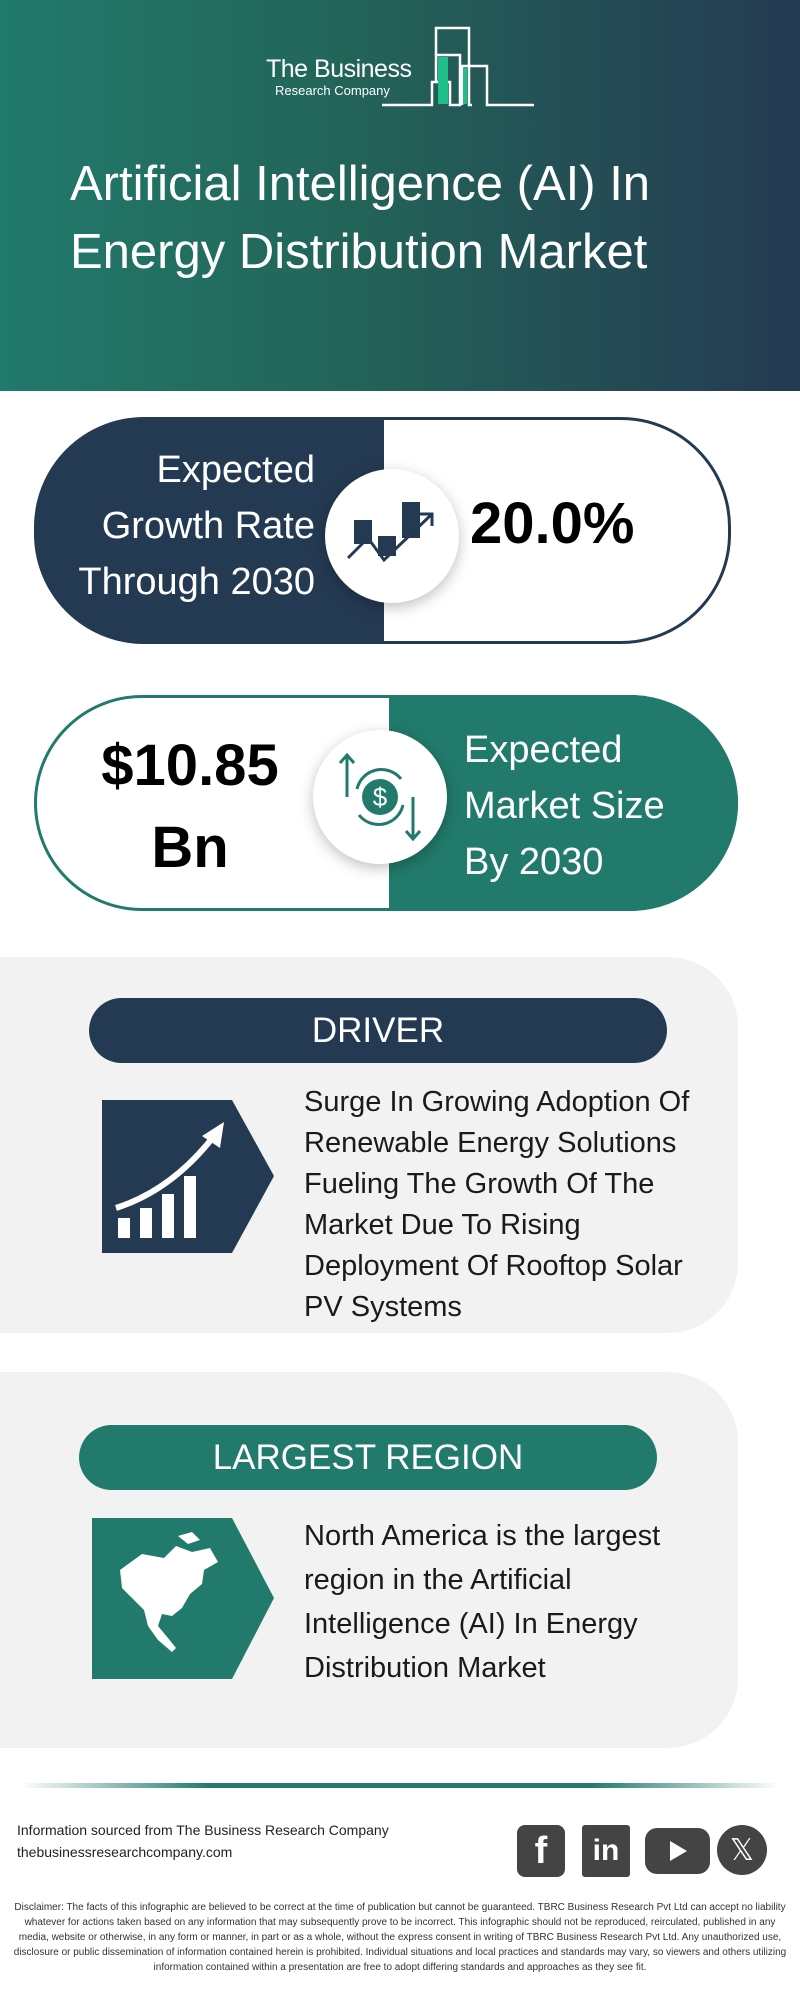 The height and width of the screenshot is (2000, 800). I want to click on rising-bars-icon, so click(188, 1176).